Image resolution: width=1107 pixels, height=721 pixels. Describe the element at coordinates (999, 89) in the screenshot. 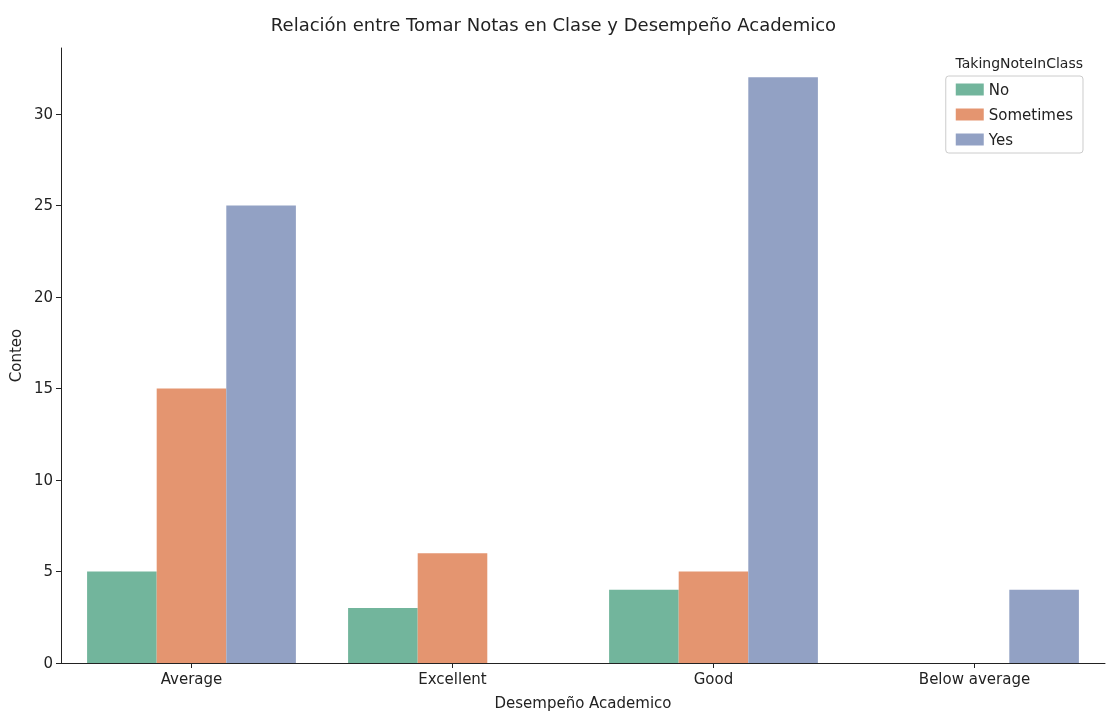

I see `legend-label: No` at that location.